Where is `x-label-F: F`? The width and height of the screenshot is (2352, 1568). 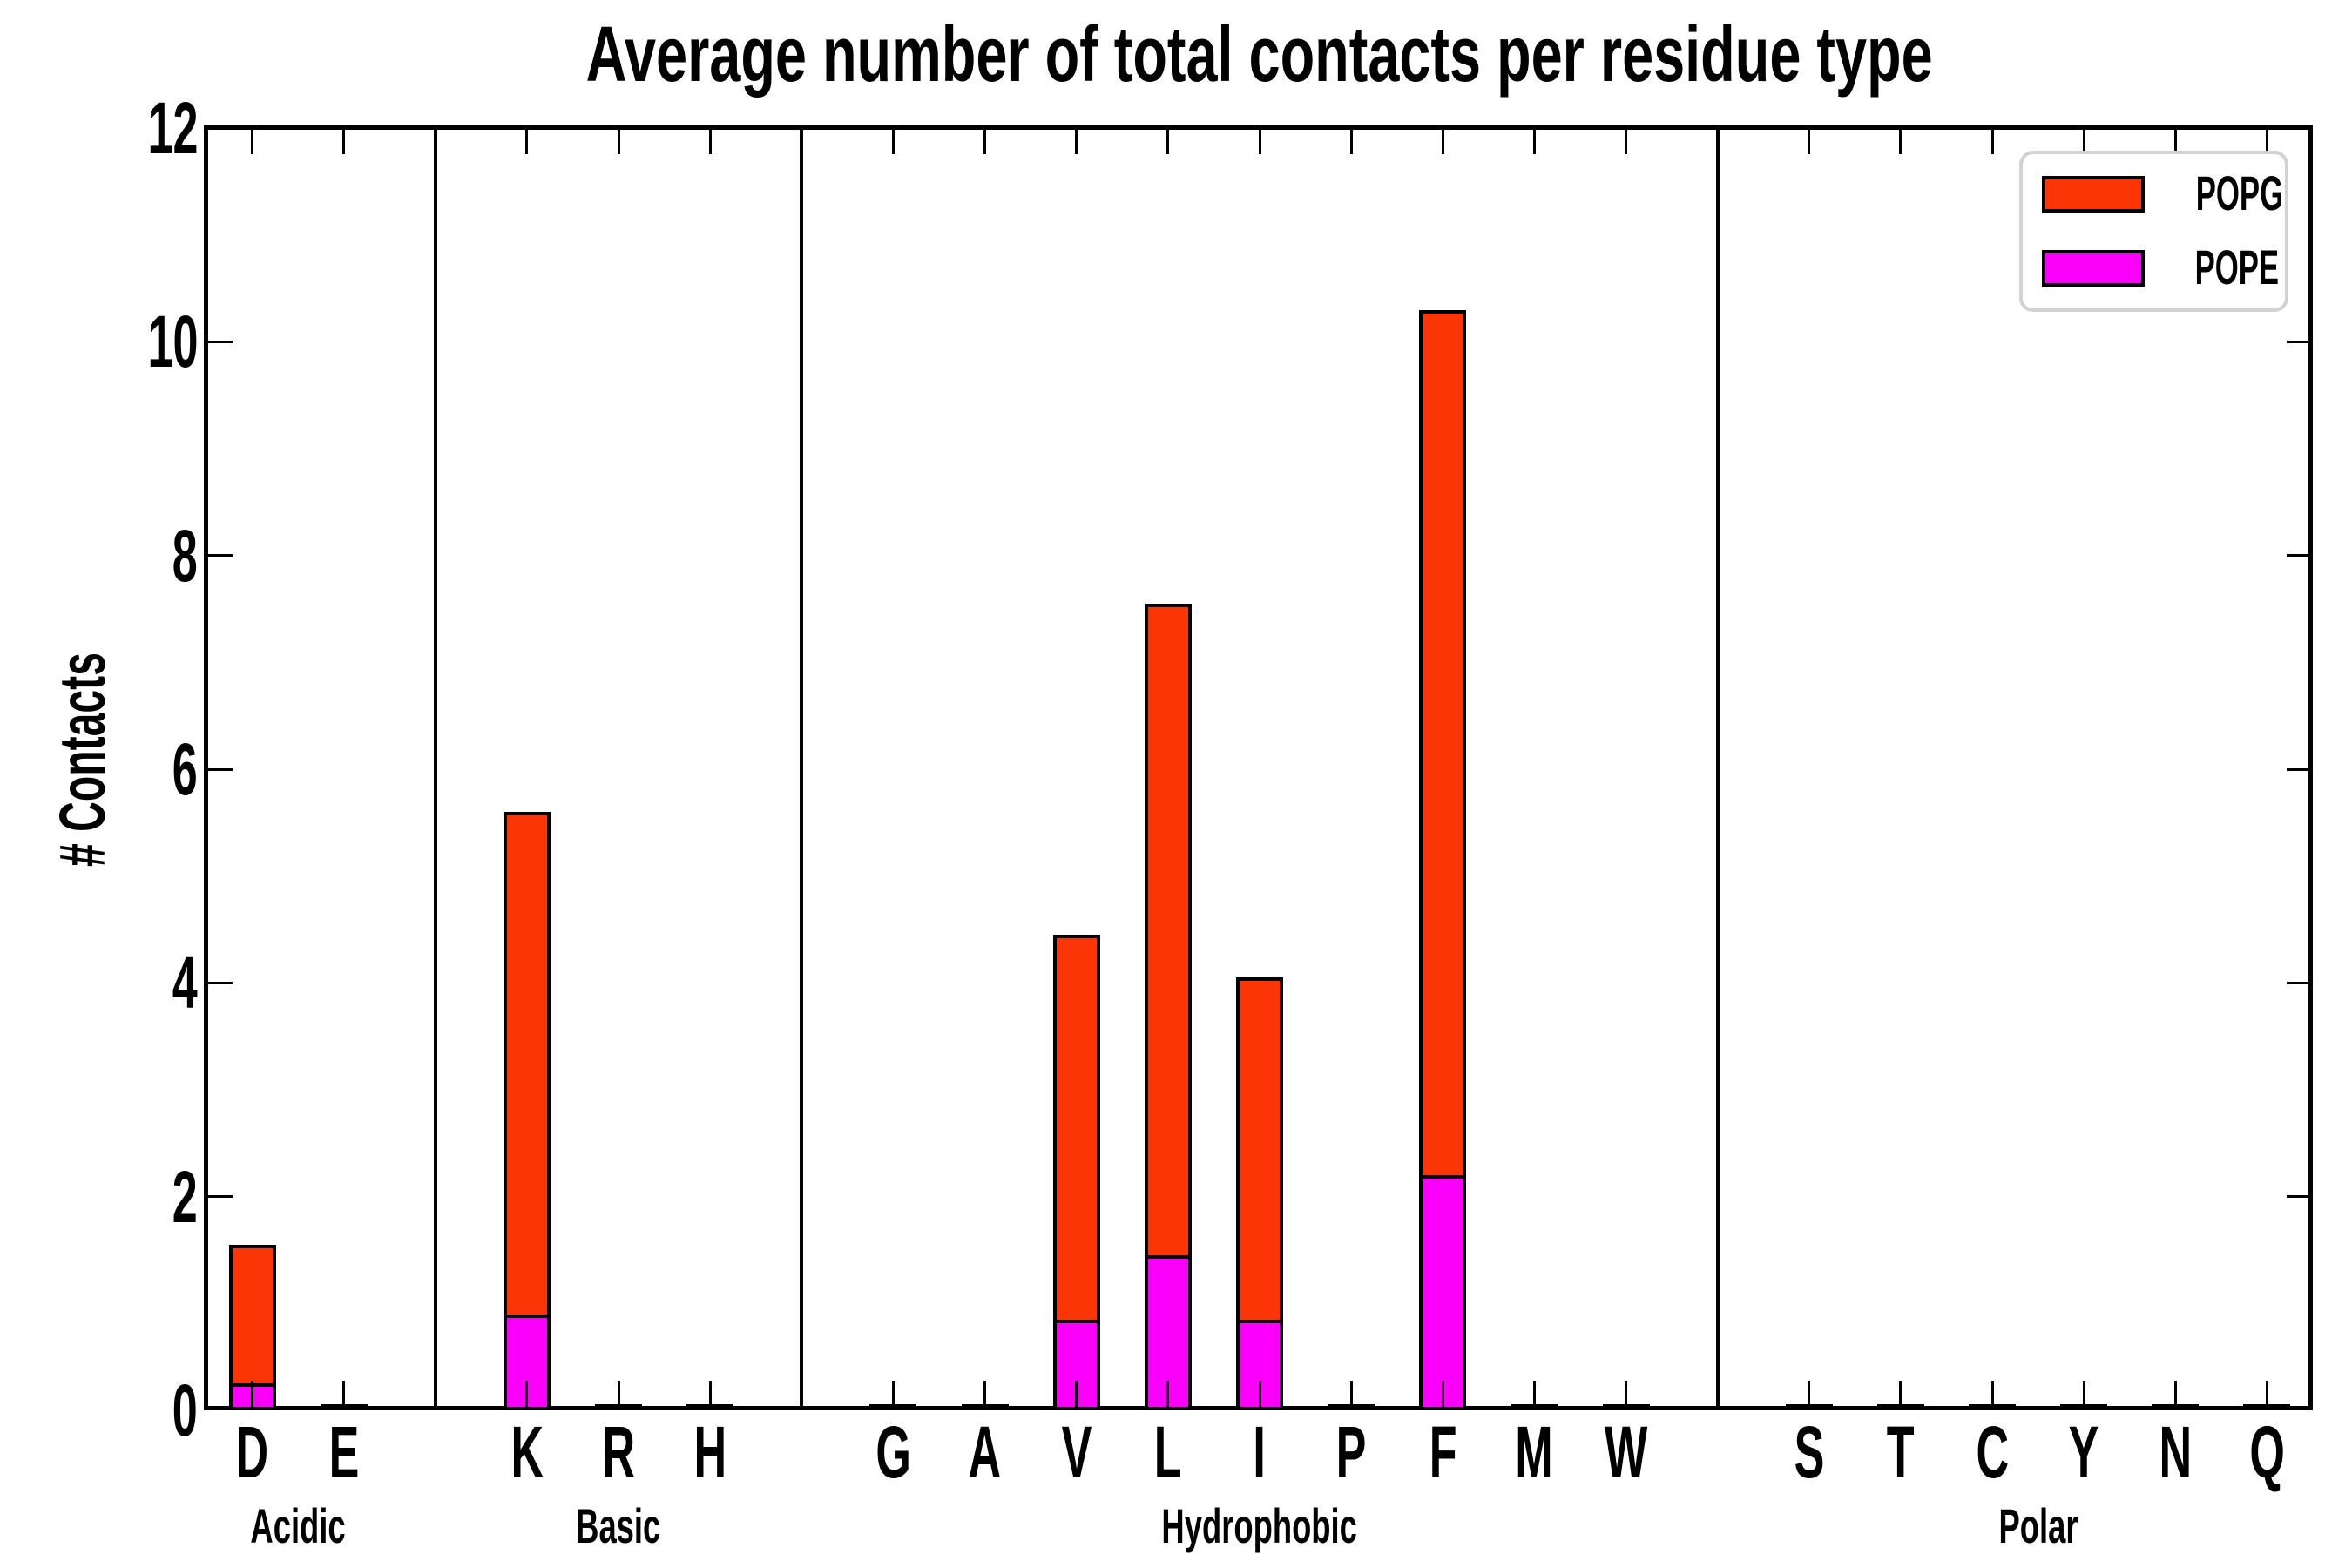
x-label-F: F is located at coordinates (1443, 1452).